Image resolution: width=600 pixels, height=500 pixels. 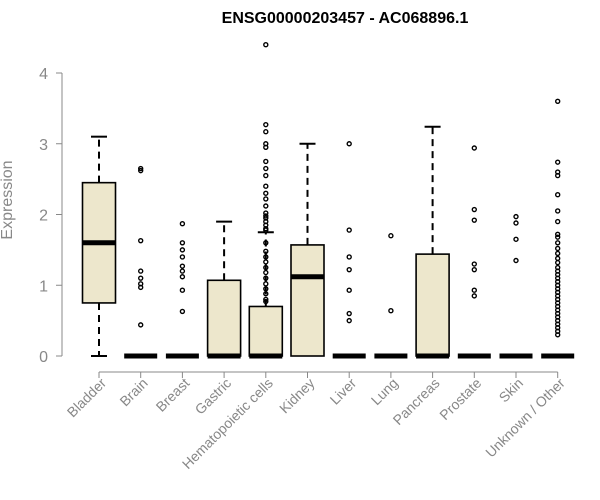 I want to click on chart-title: ENSG00000203457 - AC068896.1, so click(x=345, y=18).